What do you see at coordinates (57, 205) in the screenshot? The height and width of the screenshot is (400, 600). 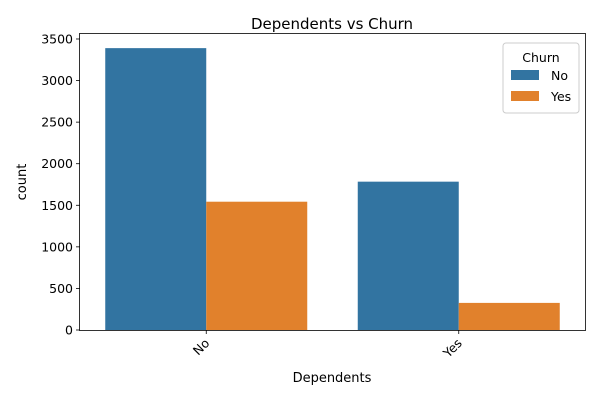 I see `y-tick-label: 1500` at bounding box center [57, 205].